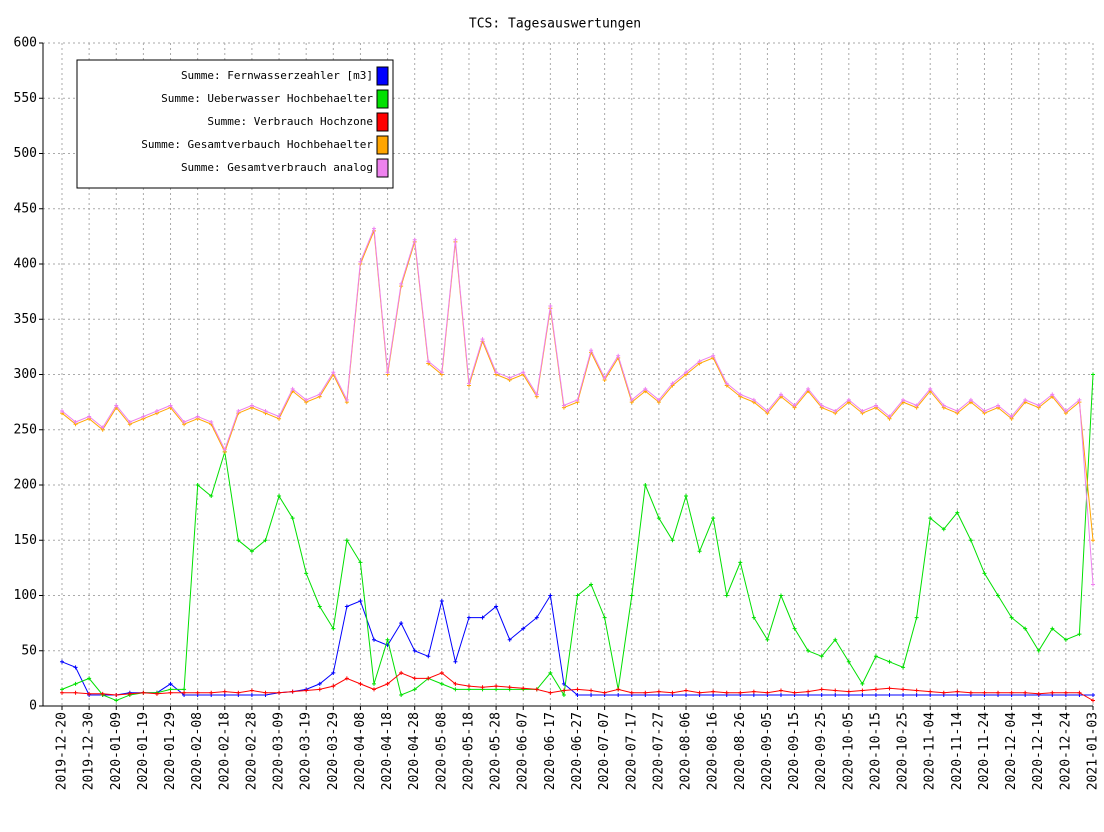  Describe the element at coordinates (25, 429) in the screenshot. I see `y-tick-label: 250` at that location.